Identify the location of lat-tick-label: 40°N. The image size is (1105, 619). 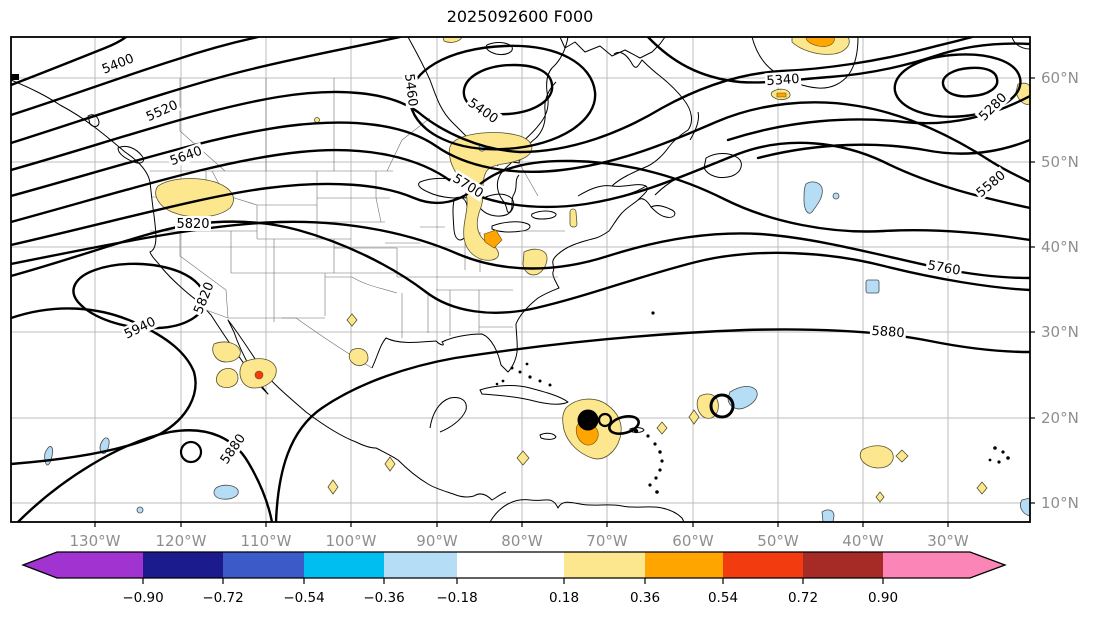
(1060, 247).